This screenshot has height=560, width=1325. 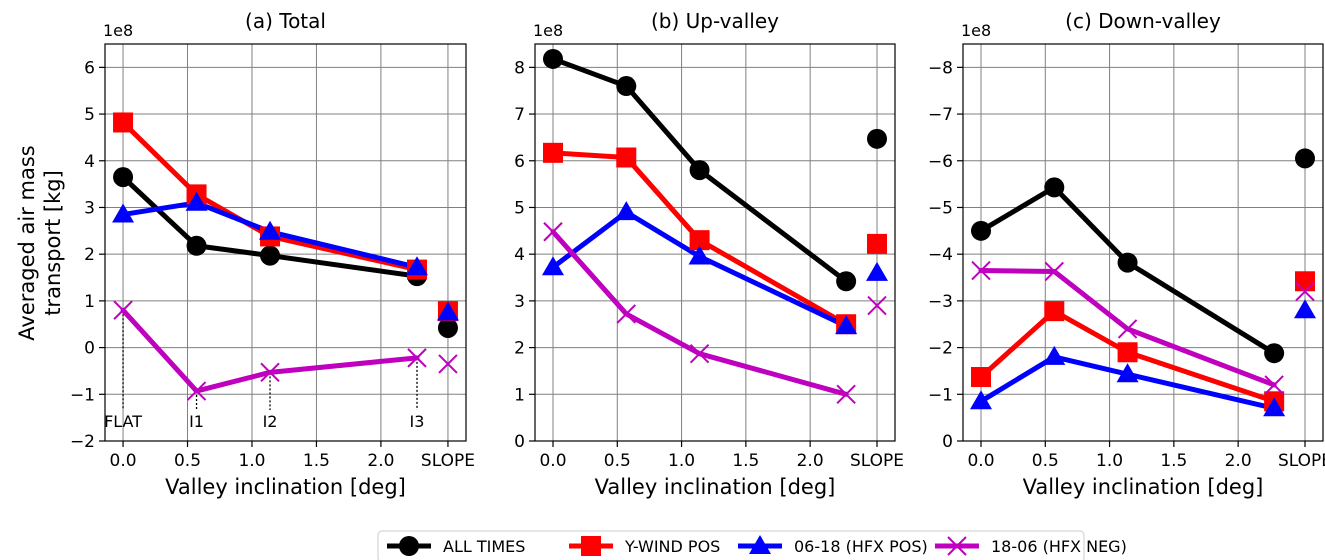 I want to click on y-tick-label: −7, so click(x=940, y=115).